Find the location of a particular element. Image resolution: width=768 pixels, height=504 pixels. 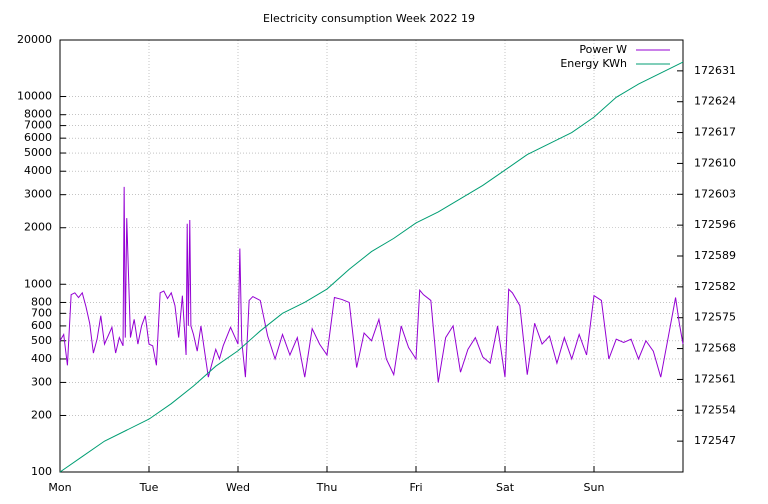

y-tick-label: 7000 is located at coordinates (38, 125).